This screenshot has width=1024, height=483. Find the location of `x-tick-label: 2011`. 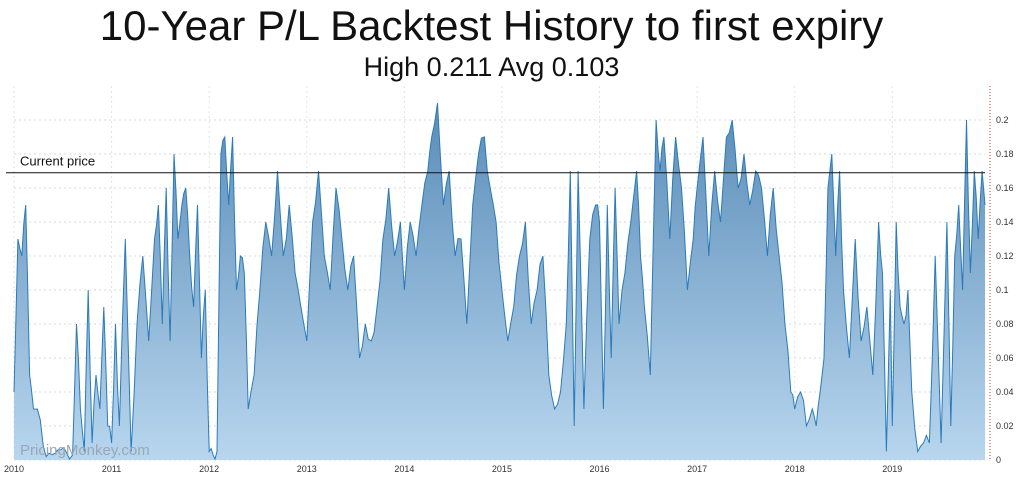

x-tick-label: 2011 is located at coordinates (111, 469).